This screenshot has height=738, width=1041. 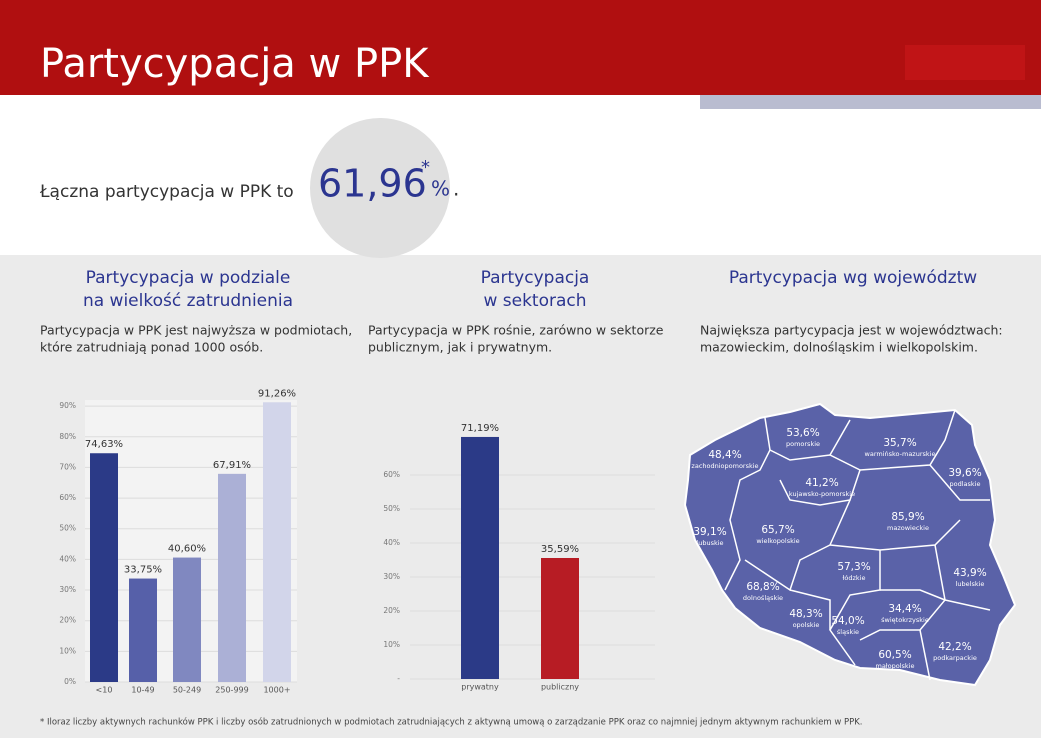 What do you see at coordinates (187, 549) in the screenshot?
I see `value-label: 40,60%` at bounding box center [187, 549].